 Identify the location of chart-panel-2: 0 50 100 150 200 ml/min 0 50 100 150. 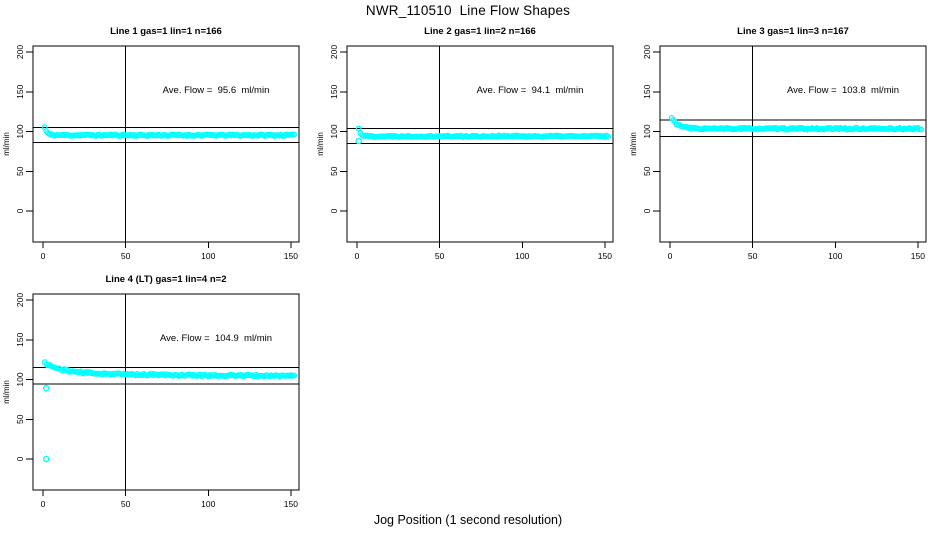
(465, 153).